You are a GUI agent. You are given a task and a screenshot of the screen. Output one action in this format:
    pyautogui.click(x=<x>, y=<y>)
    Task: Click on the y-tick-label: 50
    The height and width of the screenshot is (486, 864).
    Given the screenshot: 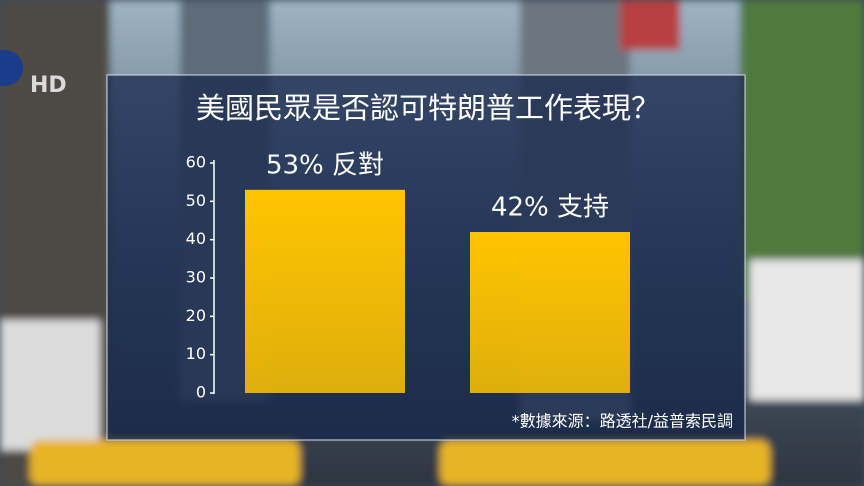 What is the action you would take?
    pyautogui.click(x=196, y=200)
    